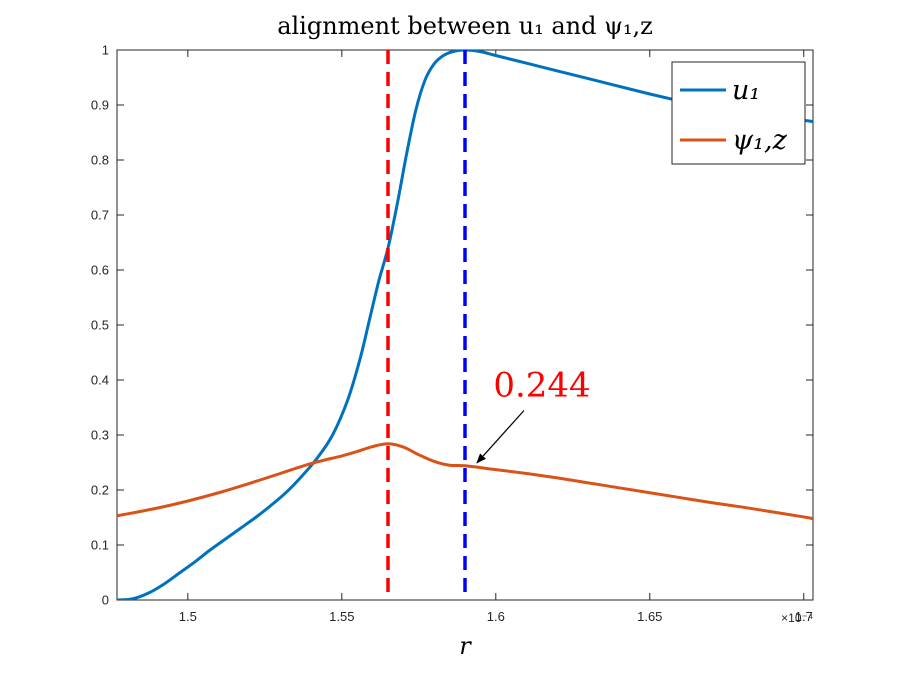 Image resolution: width=900 pixels, height=675 pixels. What do you see at coordinates (760, 140) in the screenshot?
I see `legend-label-2: ψ₁,z` at bounding box center [760, 140].